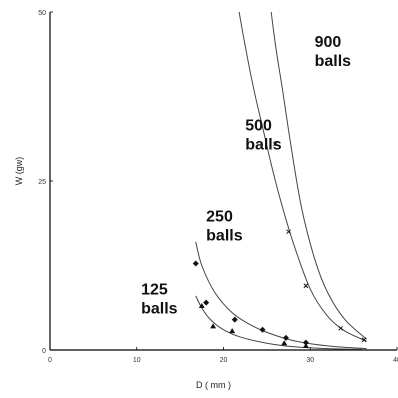 The height and width of the screenshot is (398, 398). Describe the element at coordinates (19, 171) in the screenshot. I see `y-axis-label: W (gw)` at that location.